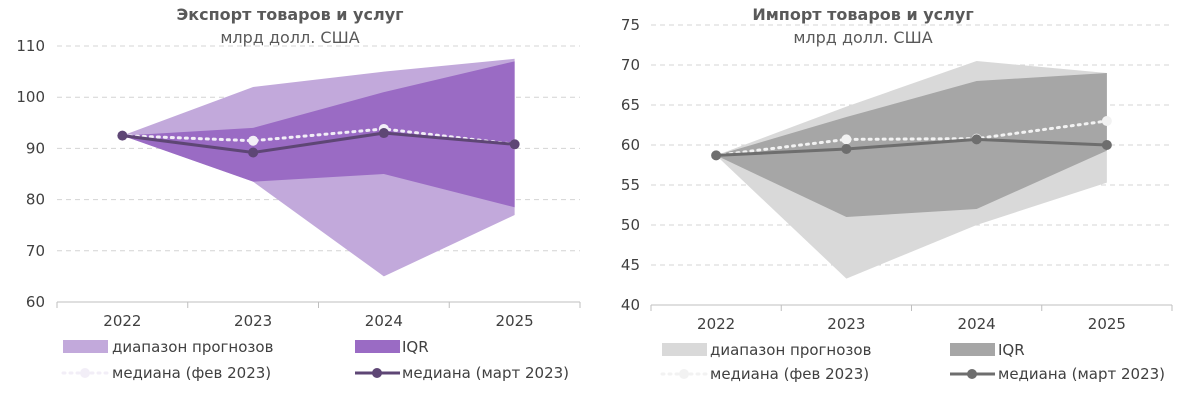 This screenshot has width=1200, height=411. What do you see at coordinates (30, 97) in the screenshot?
I see `y-tick-label: 100` at bounding box center [30, 97].